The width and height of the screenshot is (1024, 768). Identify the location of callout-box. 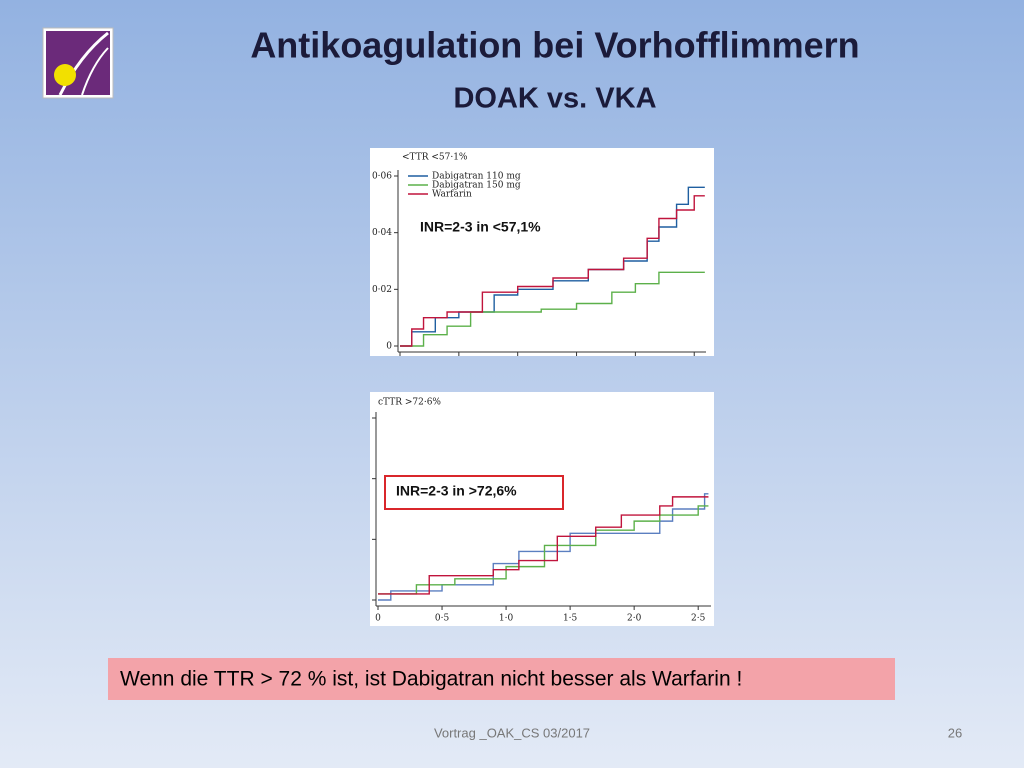
(501, 679).